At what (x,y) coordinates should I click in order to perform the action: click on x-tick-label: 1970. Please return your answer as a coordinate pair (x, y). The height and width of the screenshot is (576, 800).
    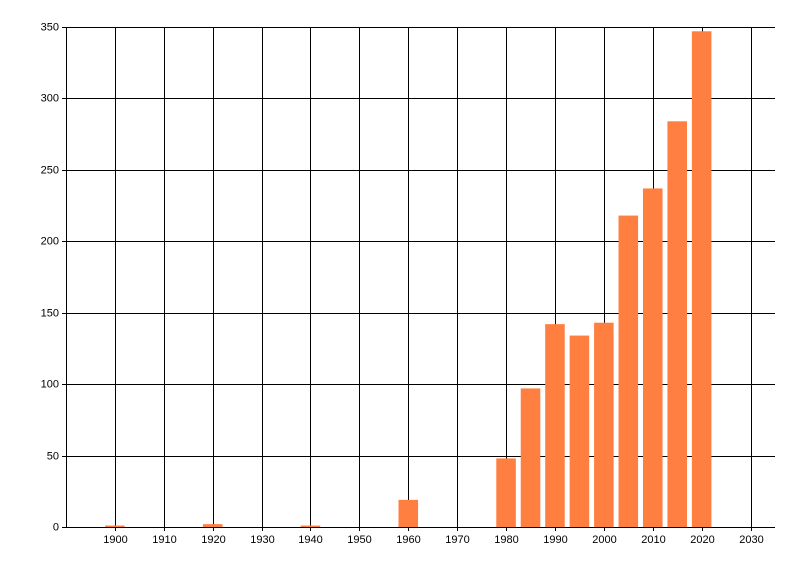
    Looking at the image, I should click on (457, 540).